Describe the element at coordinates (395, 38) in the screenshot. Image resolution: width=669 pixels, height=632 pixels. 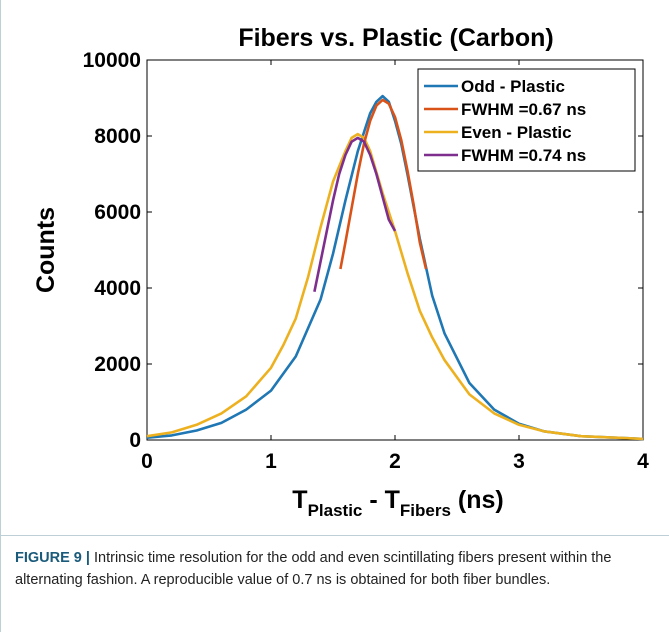
I see `chart-title: Fibers vs. Plastic (Carbon)` at that location.